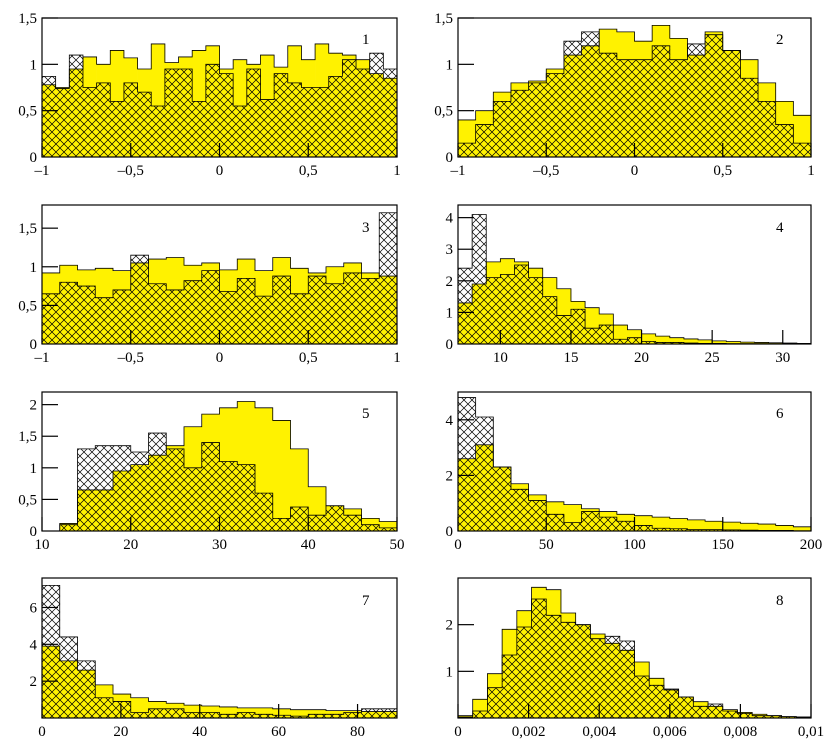 The width and height of the screenshot is (827, 747). What do you see at coordinates (219, 545) in the screenshot?
I see `xtick-label-5-2: 30` at bounding box center [219, 545].